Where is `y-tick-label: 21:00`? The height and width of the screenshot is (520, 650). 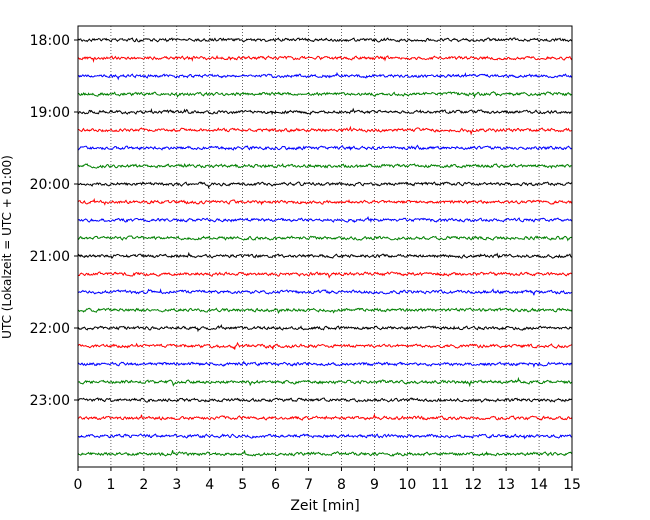 y-tick-label: 21:00 is located at coordinates (50, 257).